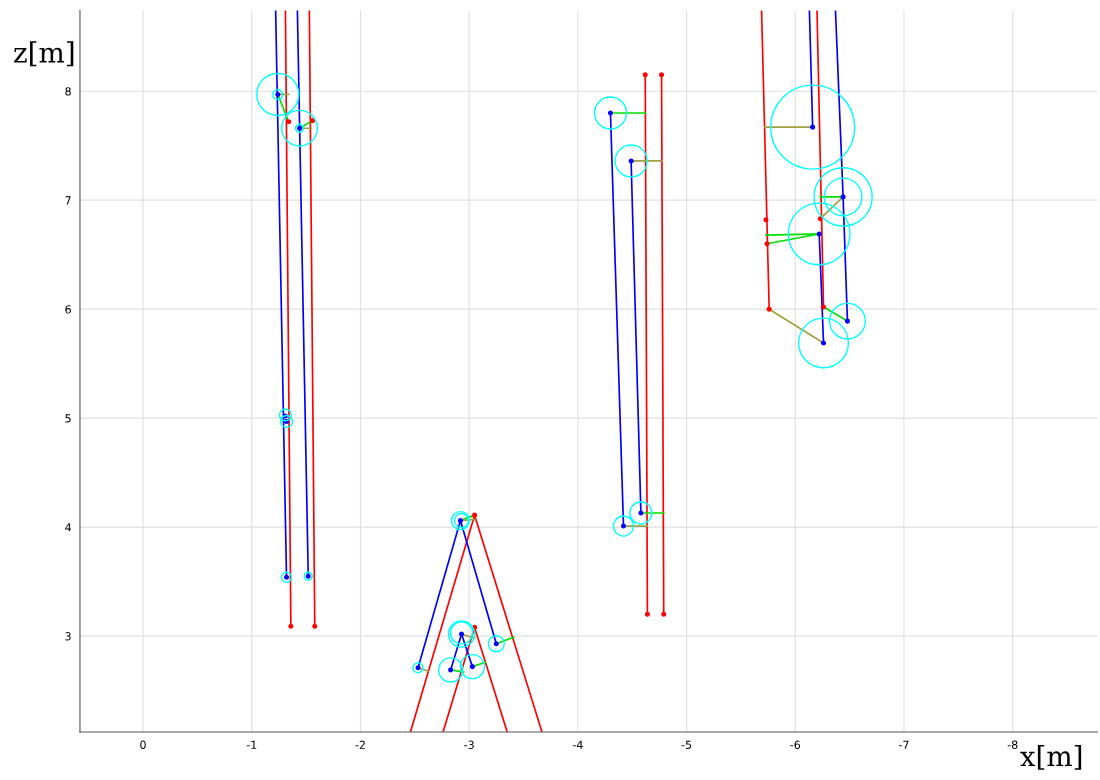  What do you see at coordinates (68, 91) in the screenshot?
I see `y-tick-label: 8` at bounding box center [68, 91].